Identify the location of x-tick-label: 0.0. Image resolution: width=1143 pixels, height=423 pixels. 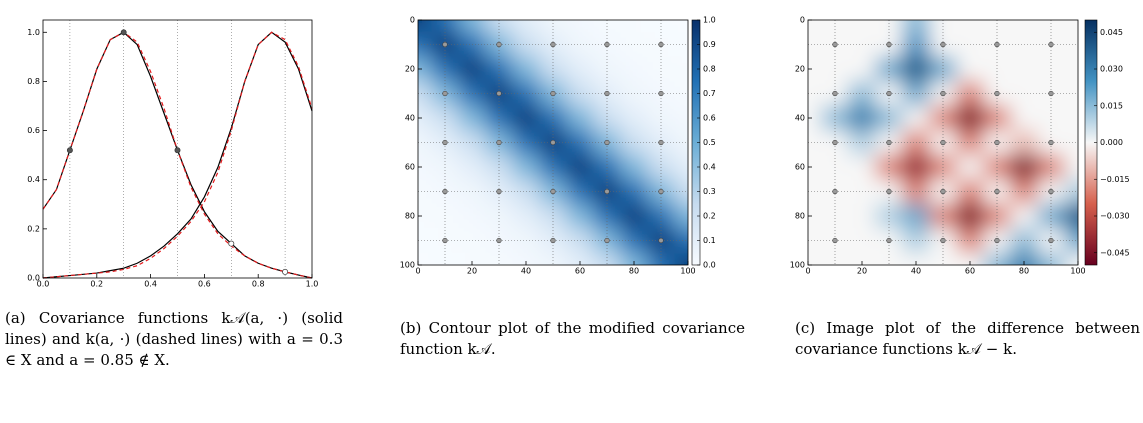
(43, 284).